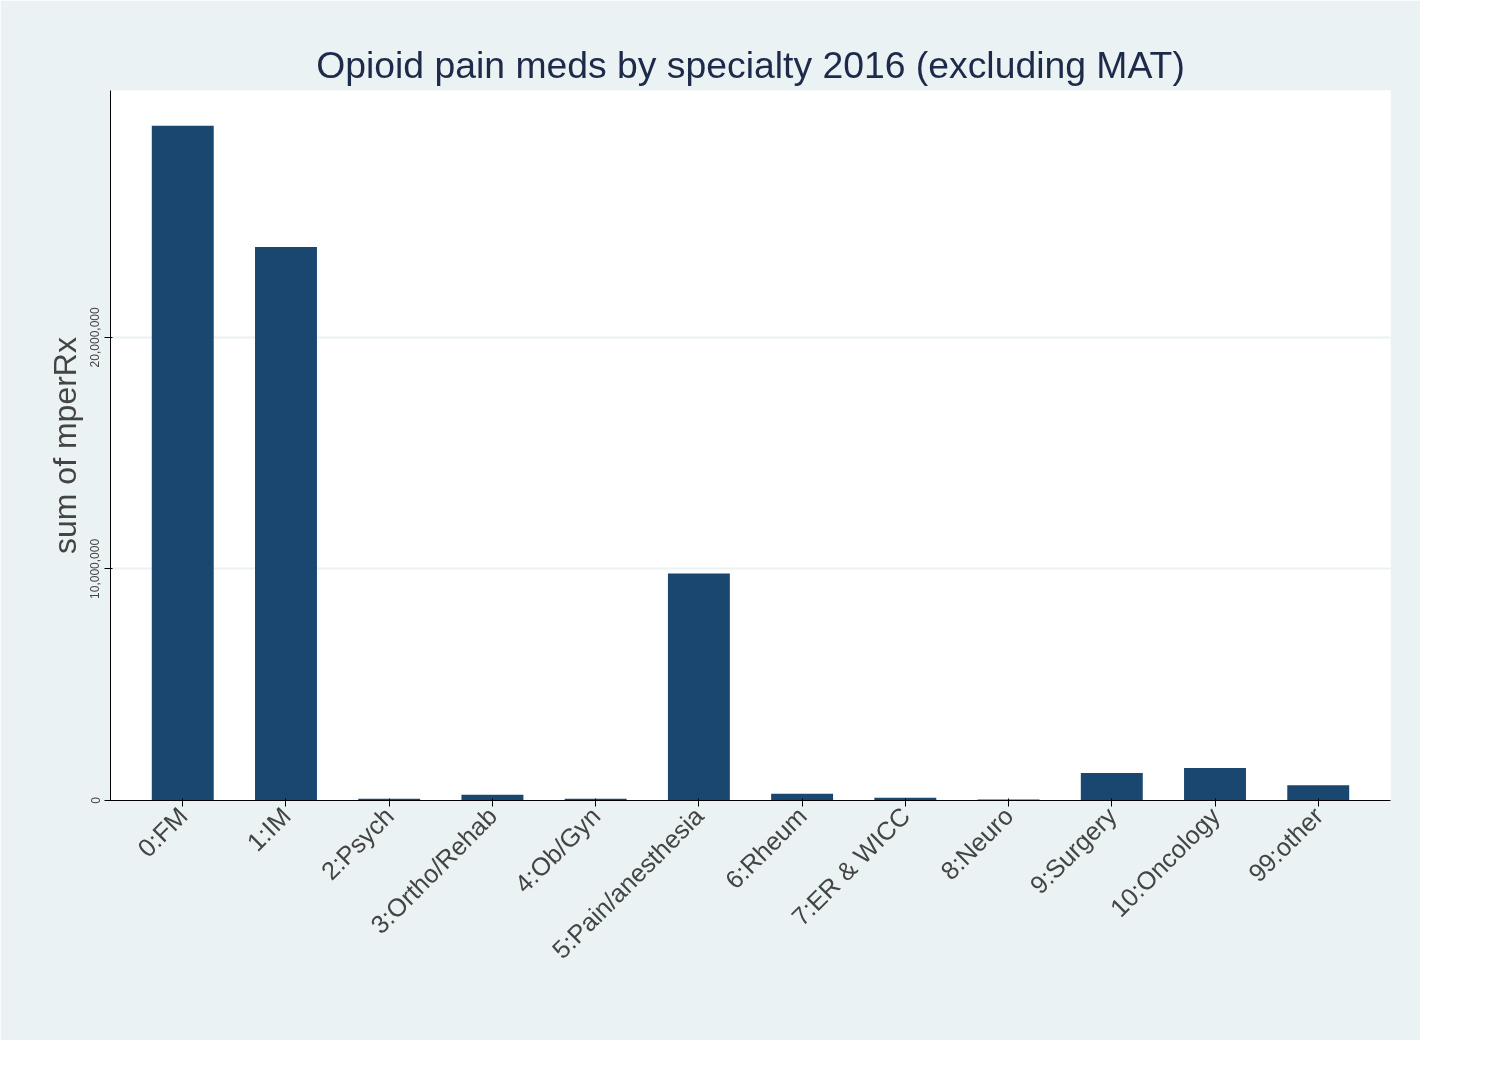  I want to click on y-tick-label: 10,000,000, so click(95, 568).